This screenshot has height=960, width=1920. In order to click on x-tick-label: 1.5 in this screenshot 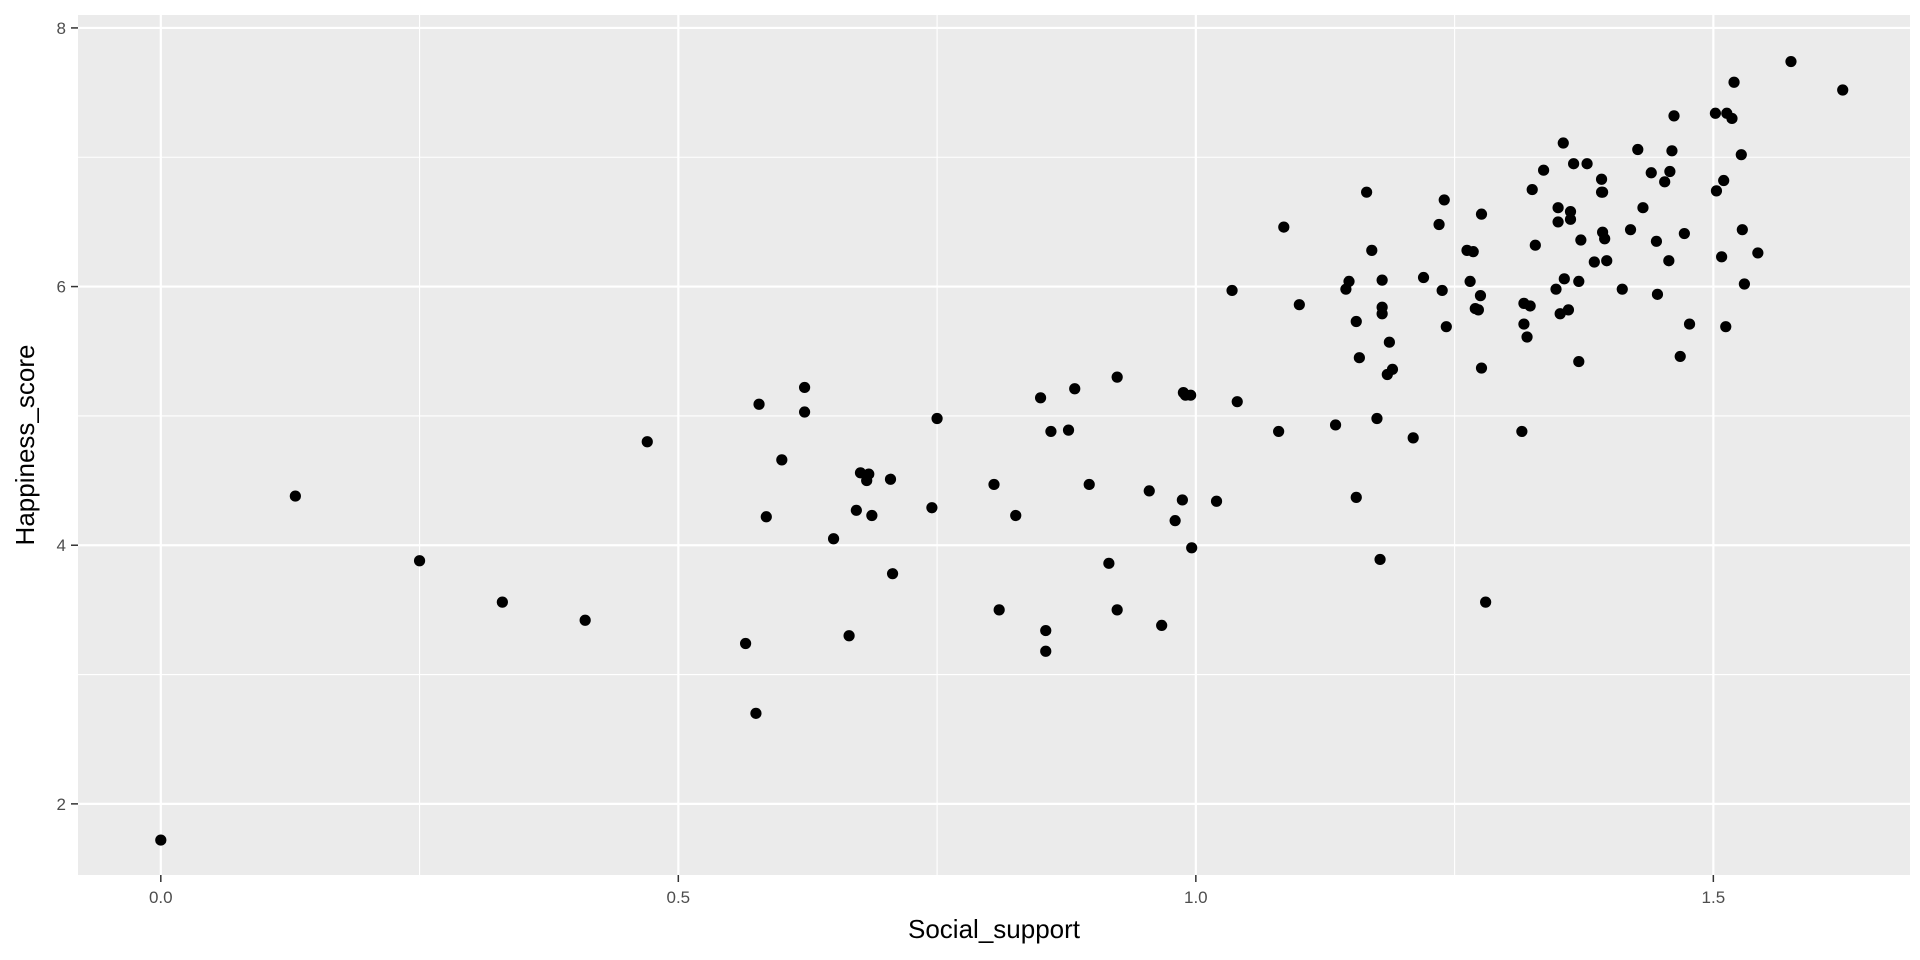, I will do `click(1714, 897)`.